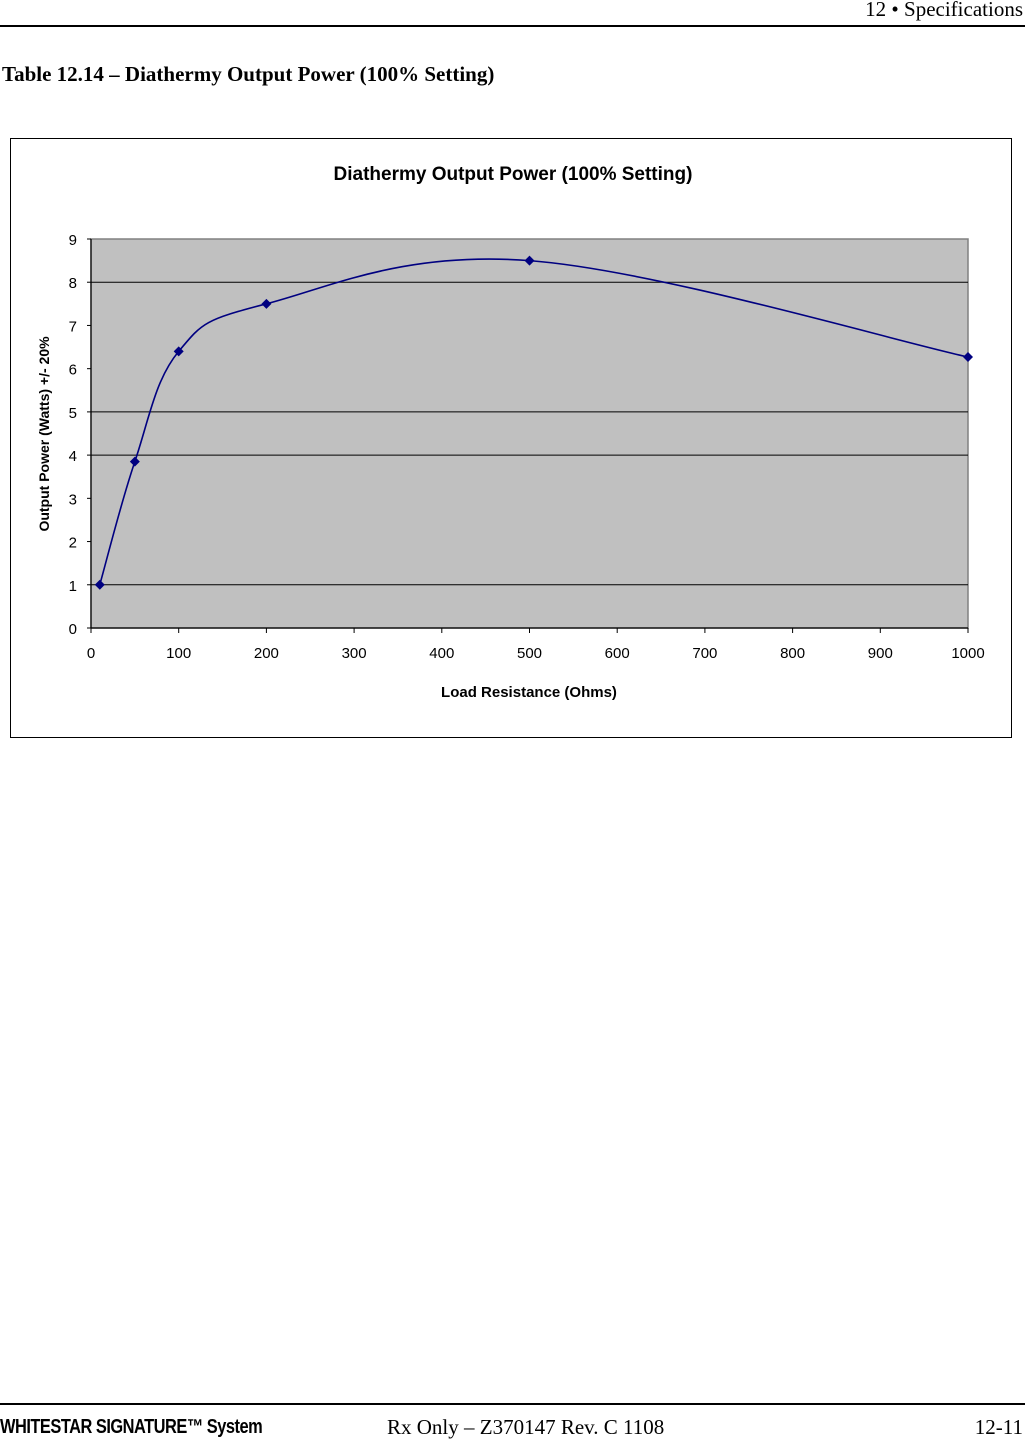  I want to click on y-tick-label: 8, so click(73, 283).